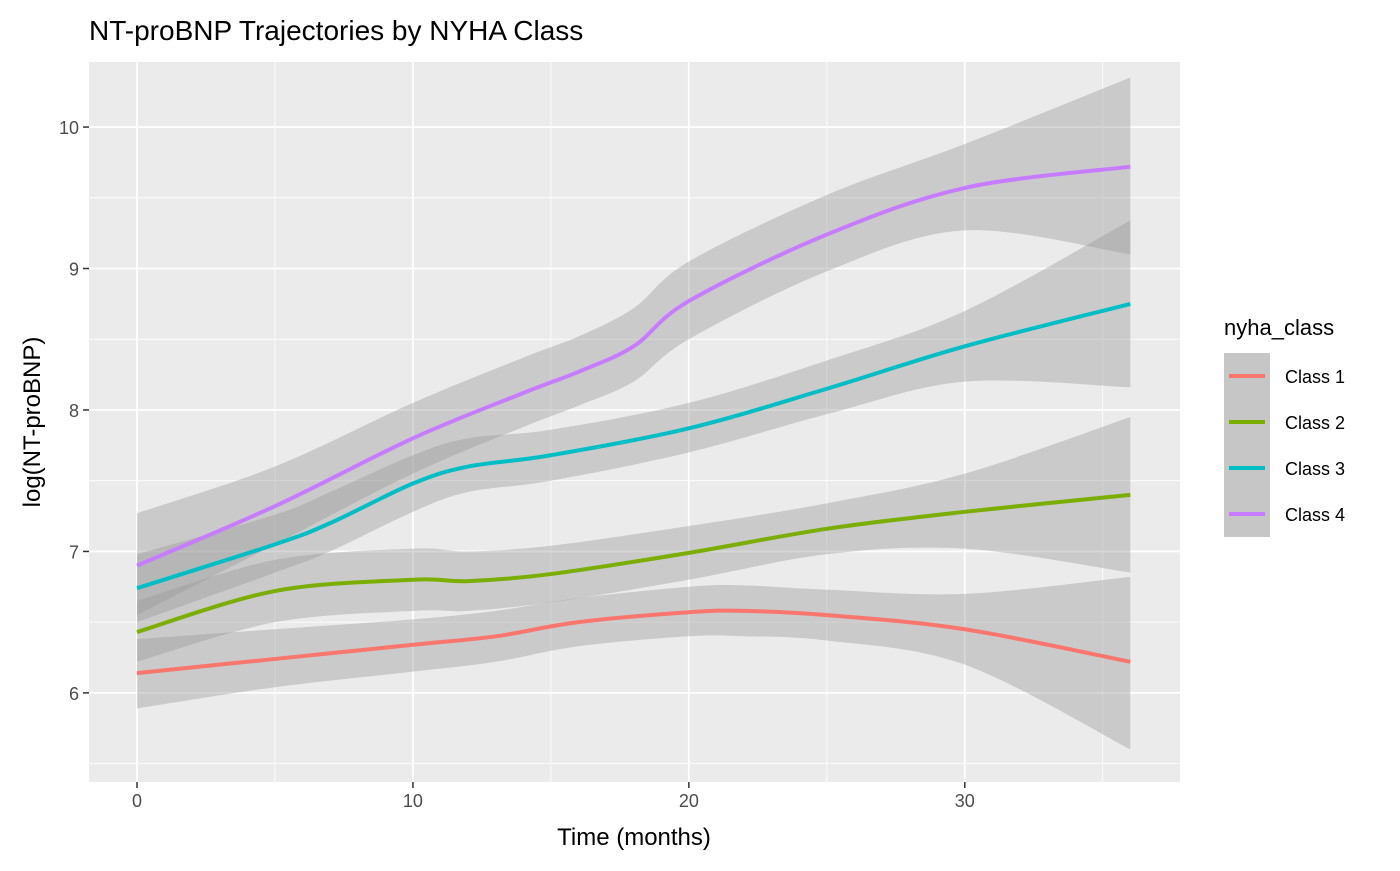 This screenshot has width=1400, height=871. What do you see at coordinates (689, 801) in the screenshot?
I see `x-tick-label: 20` at bounding box center [689, 801].